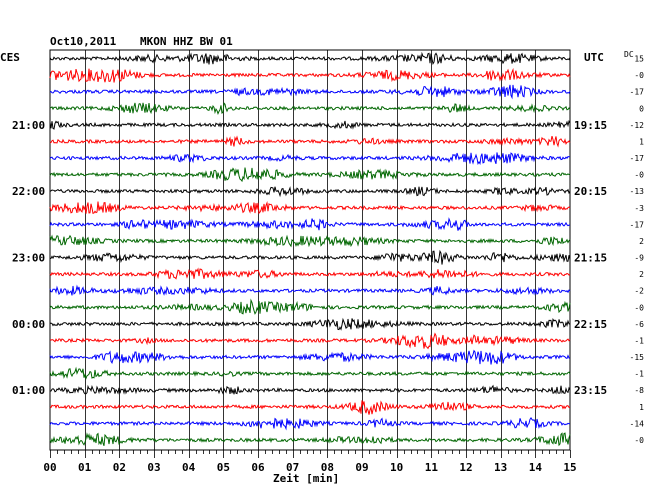 This screenshot has height=494, width=650. What do you see at coordinates (569, 467) in the screenshot?
I see `x-tick-label: 15` at bounding box center [569, 467].